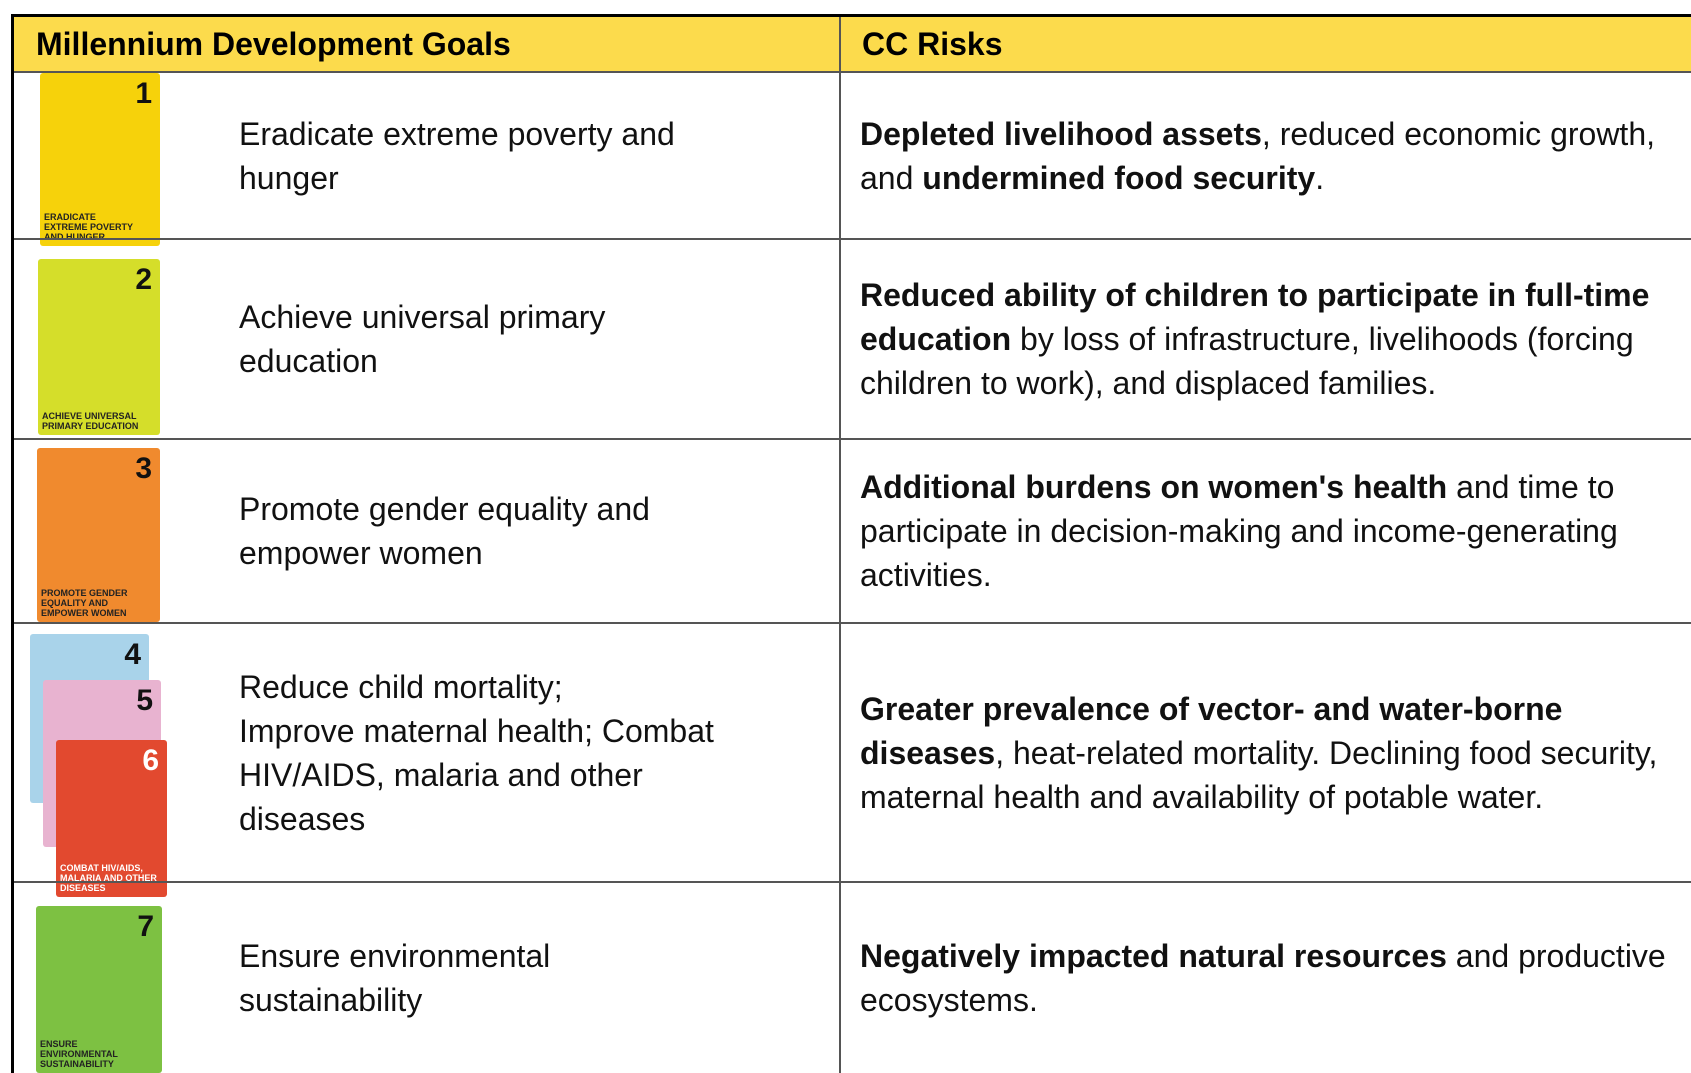 This screenshot has height=1073, width=1691. What do you see at coordinates (422, 317) in the screenshot?
I see `goal-line: Achieve universal primary` at bounding box center [422, 317].